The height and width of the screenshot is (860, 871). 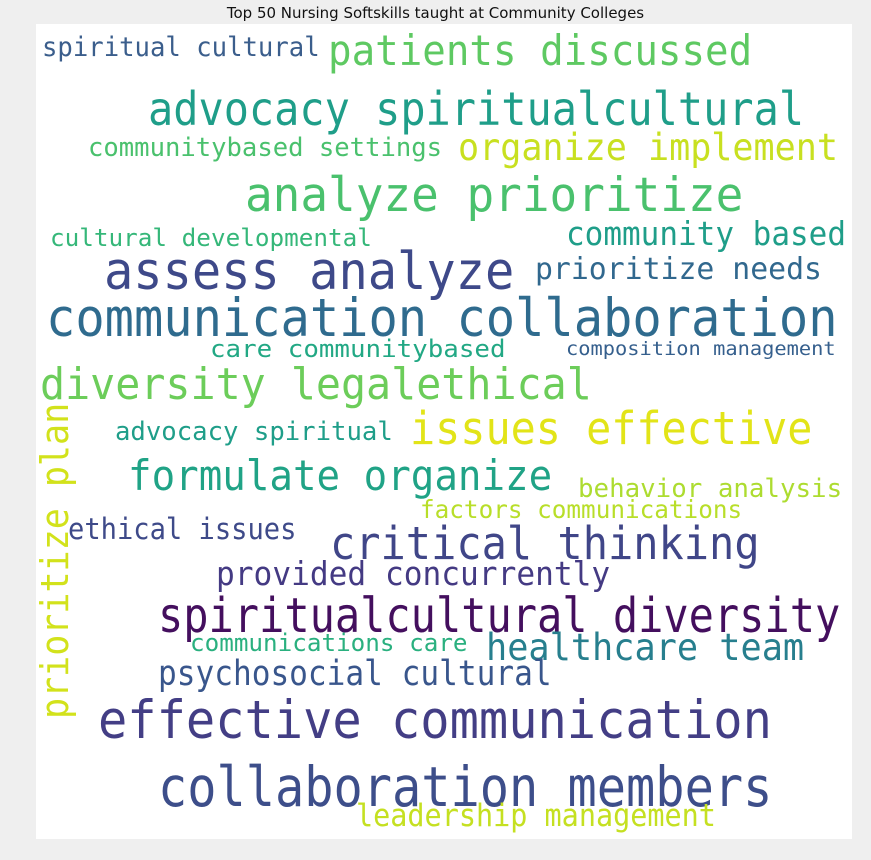 I want to click on word-patients-discussed: patients discussed, so click(x=540, y=50).